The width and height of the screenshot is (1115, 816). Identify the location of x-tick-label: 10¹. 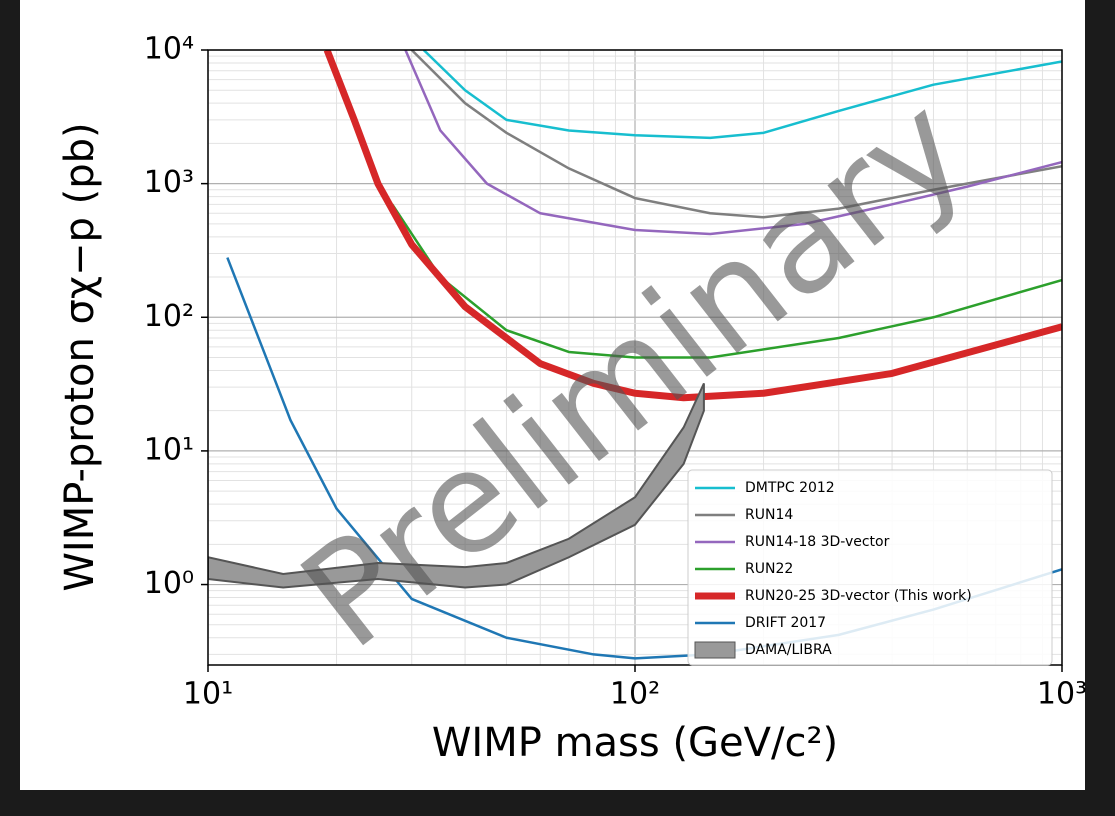
(208, 694).